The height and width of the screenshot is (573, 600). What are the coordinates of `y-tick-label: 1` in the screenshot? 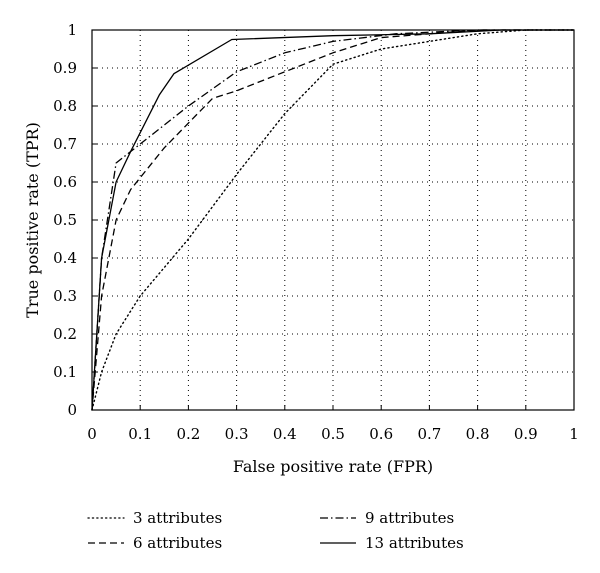 It's located at (72, 30).